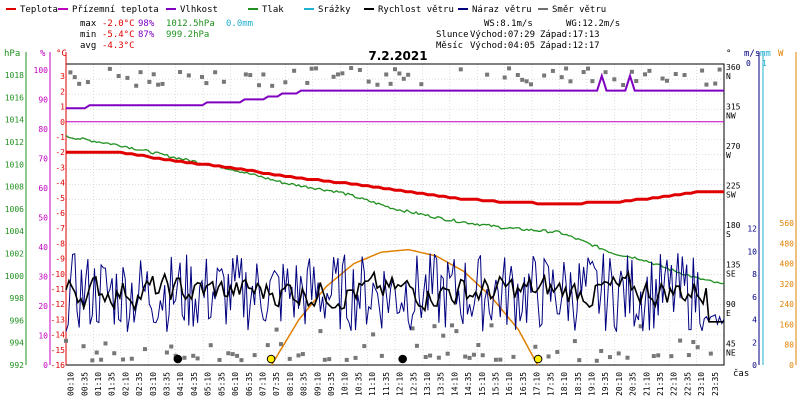 This screenshot has height=400, width=800. Describe the element at coordinates (43, 247) in the screenshot. I see `pct-tick: 40` at that location.